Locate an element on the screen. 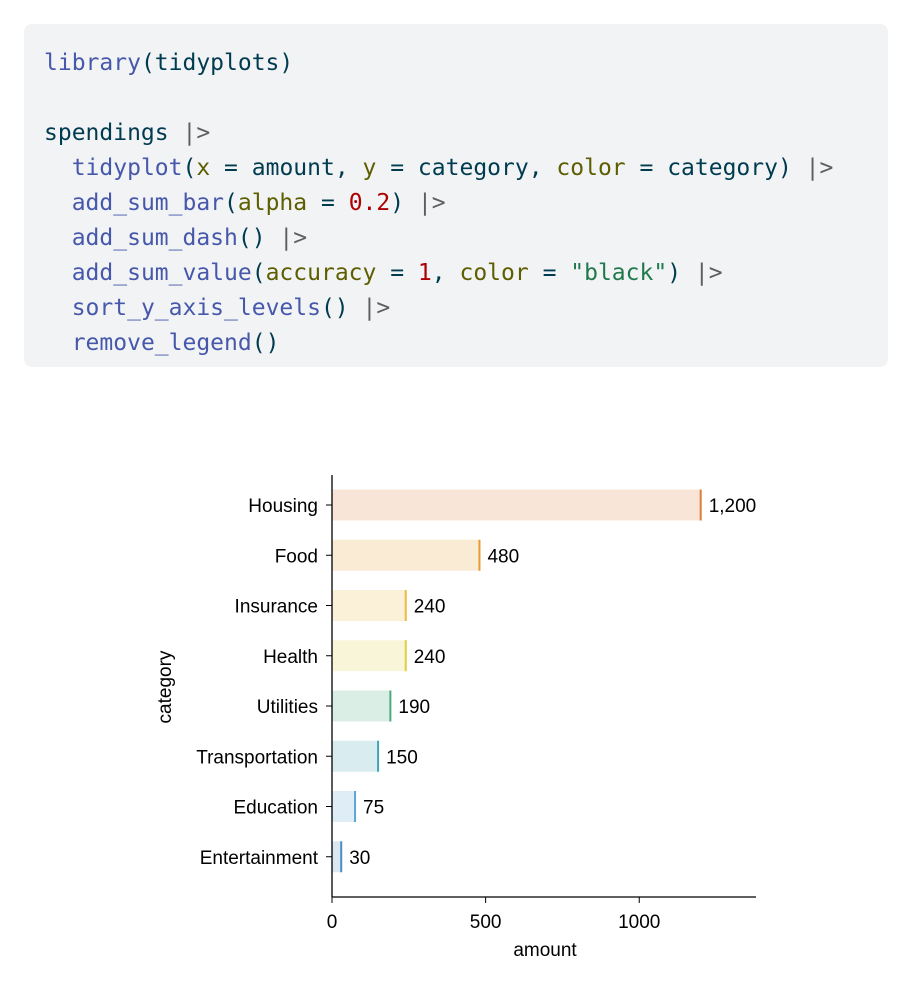  code-token: accuracy is located at coordinates (321, 273).